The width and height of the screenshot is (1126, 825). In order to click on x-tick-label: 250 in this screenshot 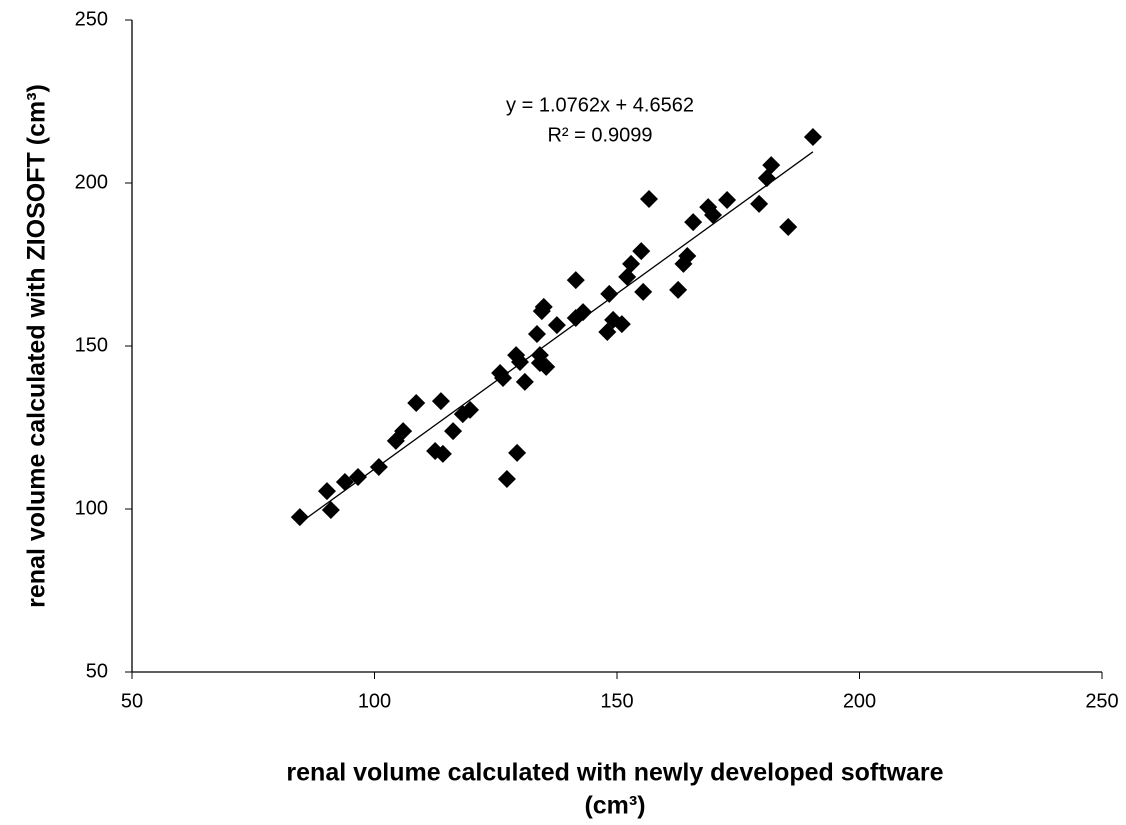, I will do `click(1101, 701)`.